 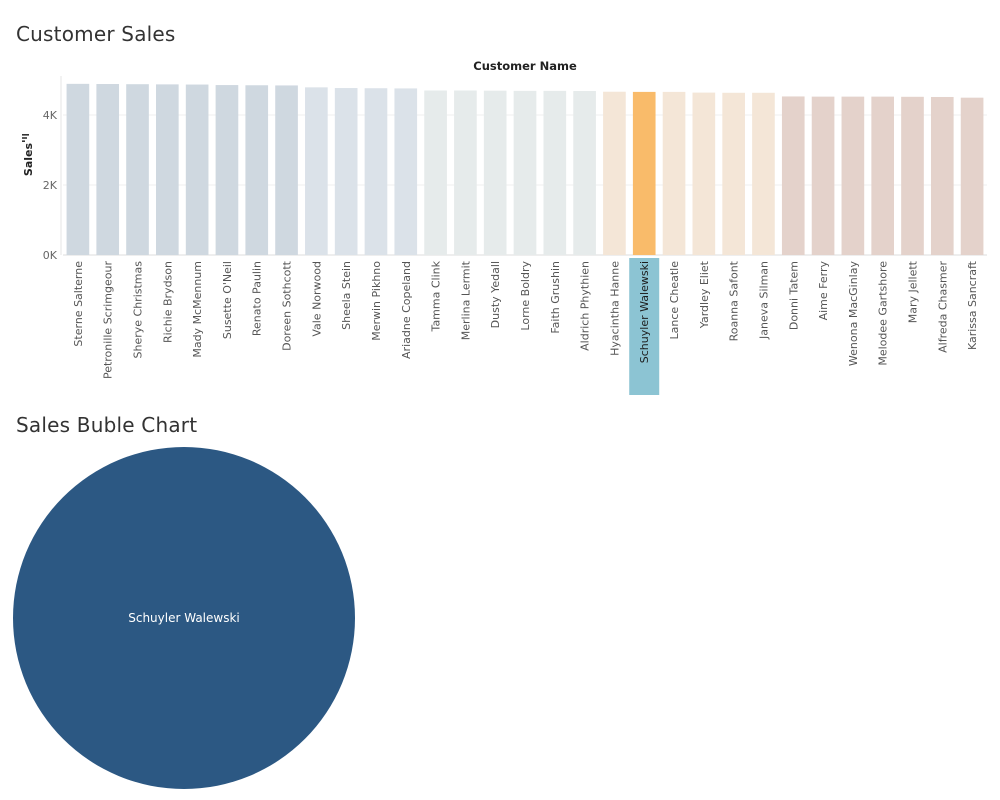 I want to click on x-tick-label: Mary Jellett, so click(x=912, y=291).